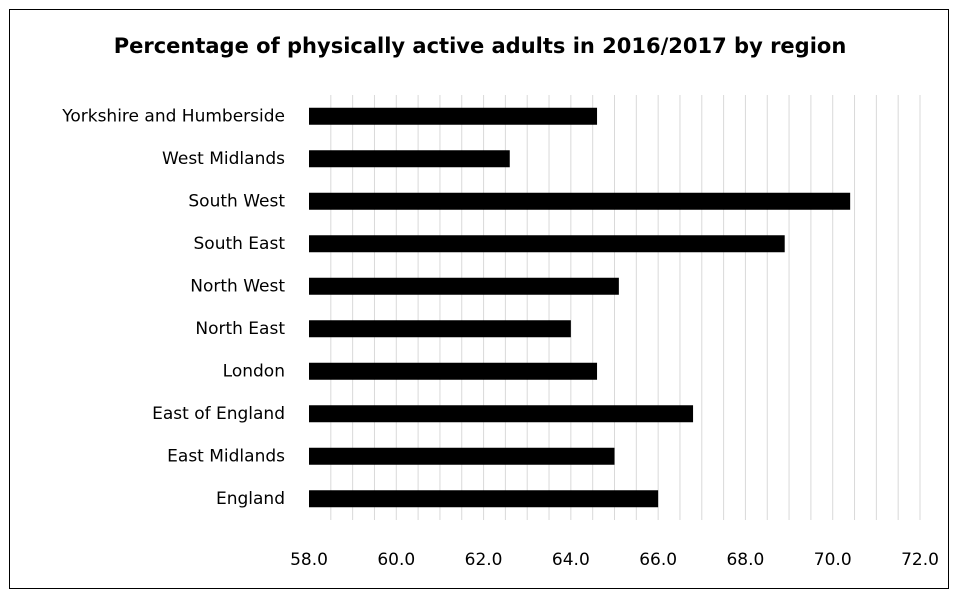 This screenshot has height=589, width=960. I want to click on category-label: North East, so click(240, 329).